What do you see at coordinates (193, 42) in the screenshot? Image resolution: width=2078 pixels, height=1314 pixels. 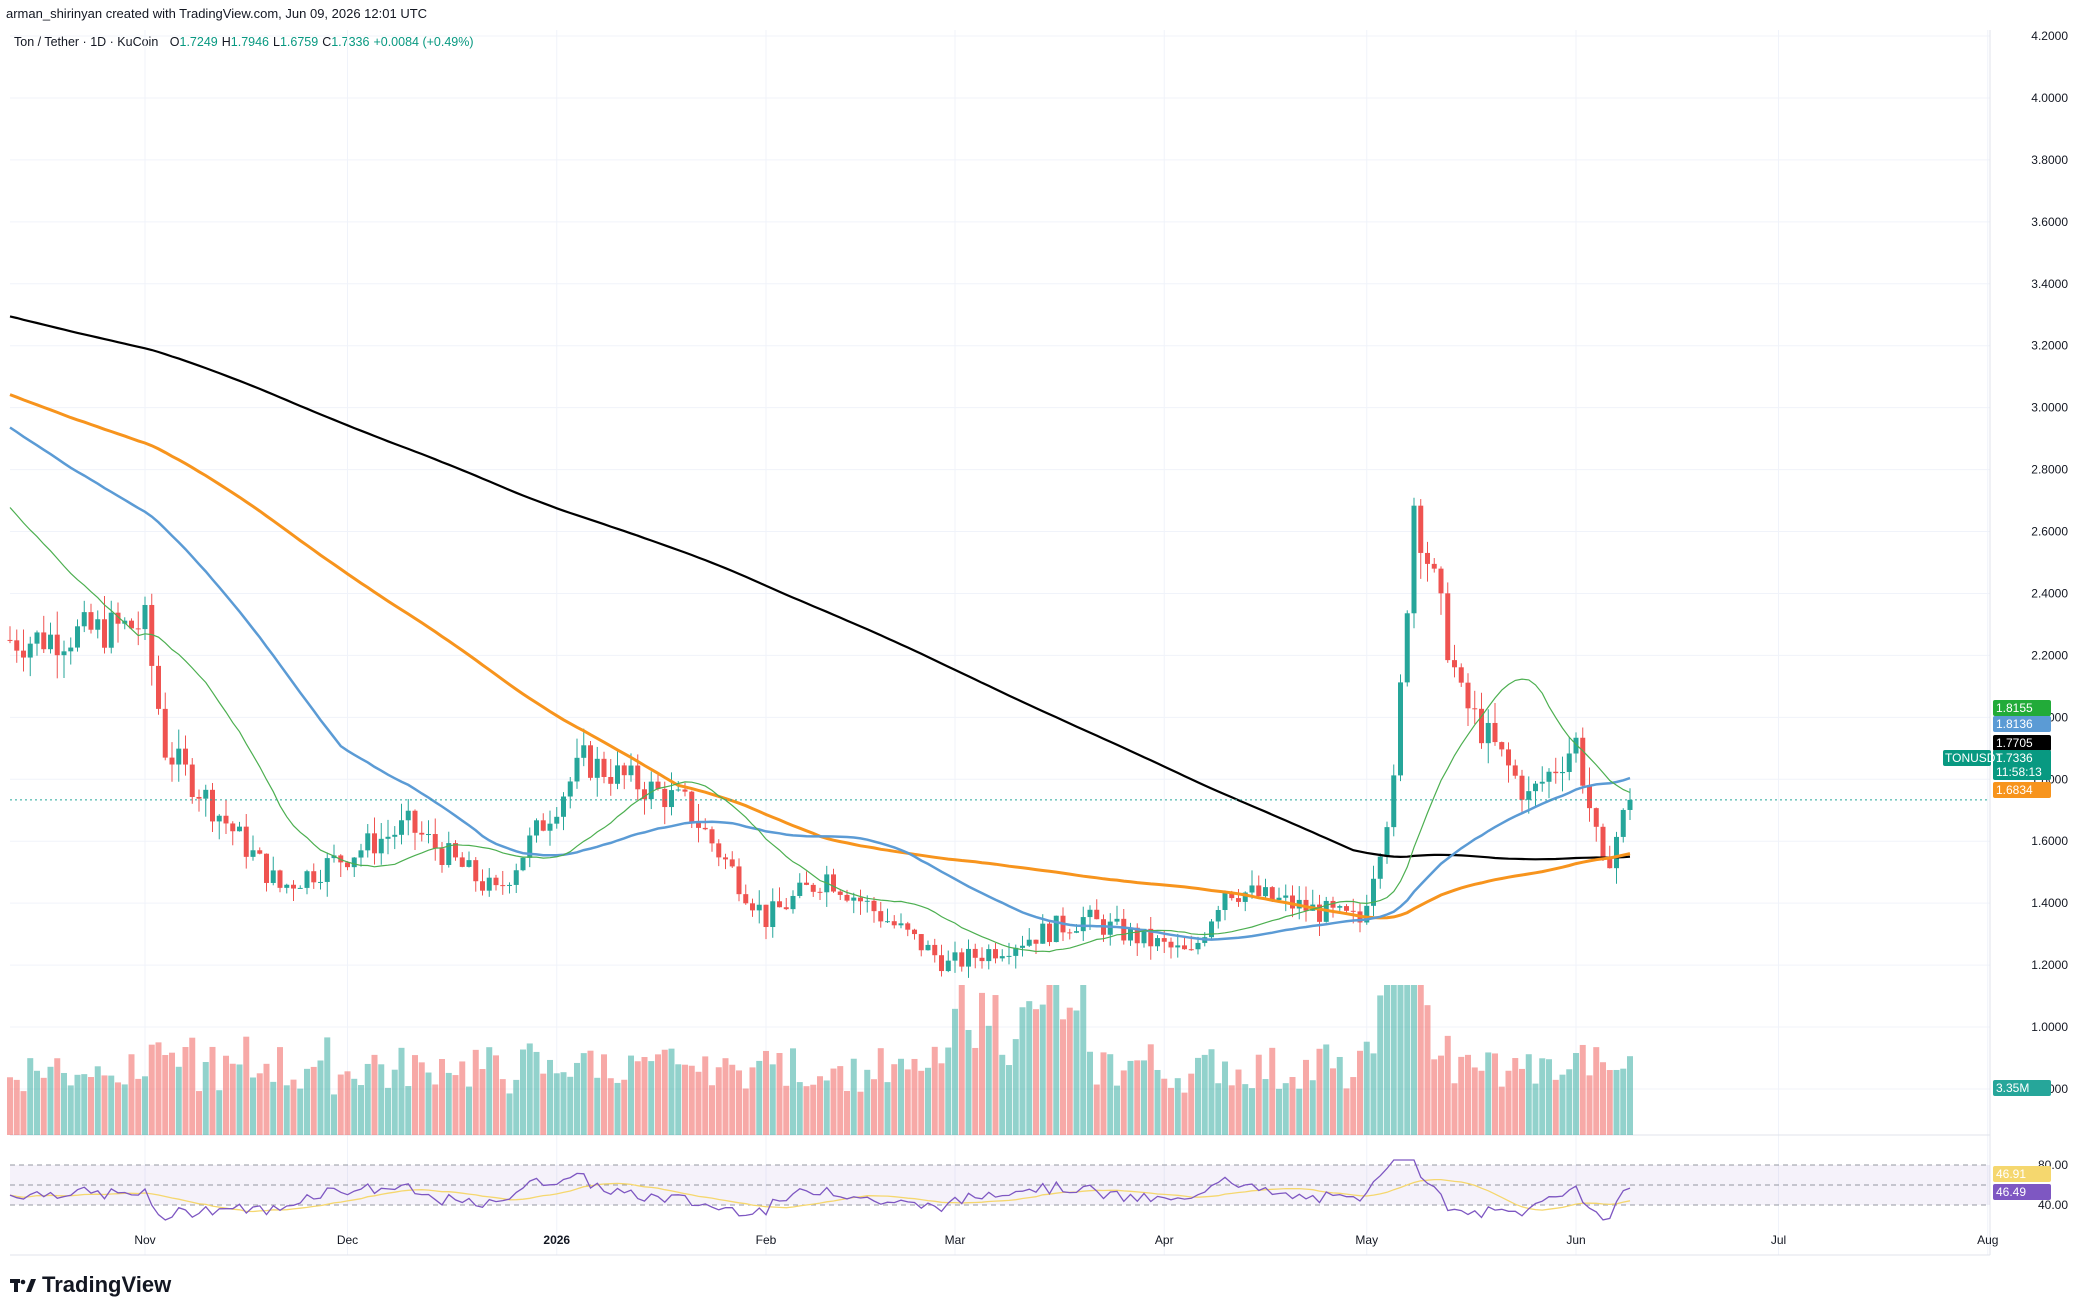 I see `ohlc-item: O1.7249` at bounding box center [193, 42].